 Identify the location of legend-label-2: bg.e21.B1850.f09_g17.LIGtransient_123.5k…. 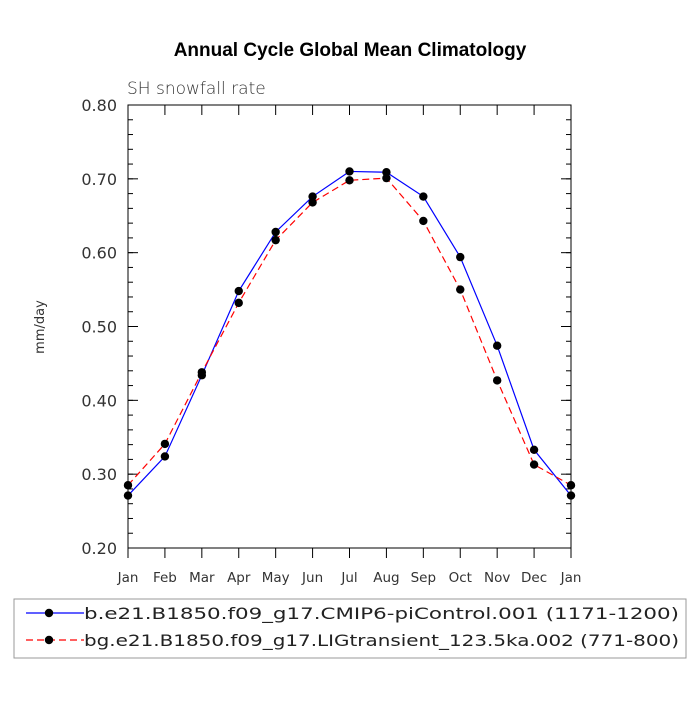
(381, 641).